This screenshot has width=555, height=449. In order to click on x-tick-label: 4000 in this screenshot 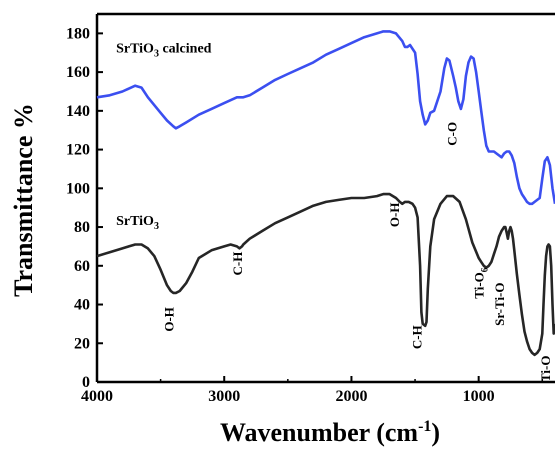, I will do `click(97, 396)`.